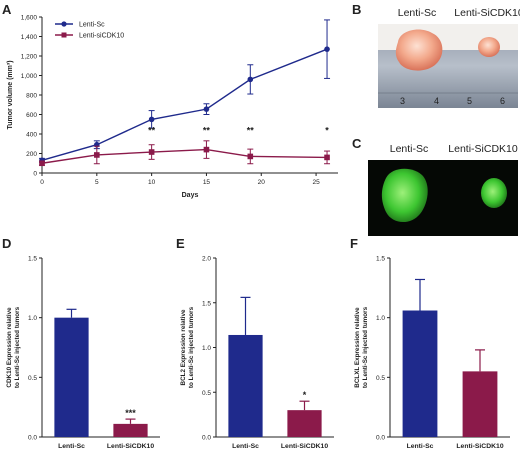 The width and height of the screenshot is (520, 449). What do you see at coordinates (31, 115) in the screenshot?
I see `y-tick-label: 600` at bounding box center [31, 115].